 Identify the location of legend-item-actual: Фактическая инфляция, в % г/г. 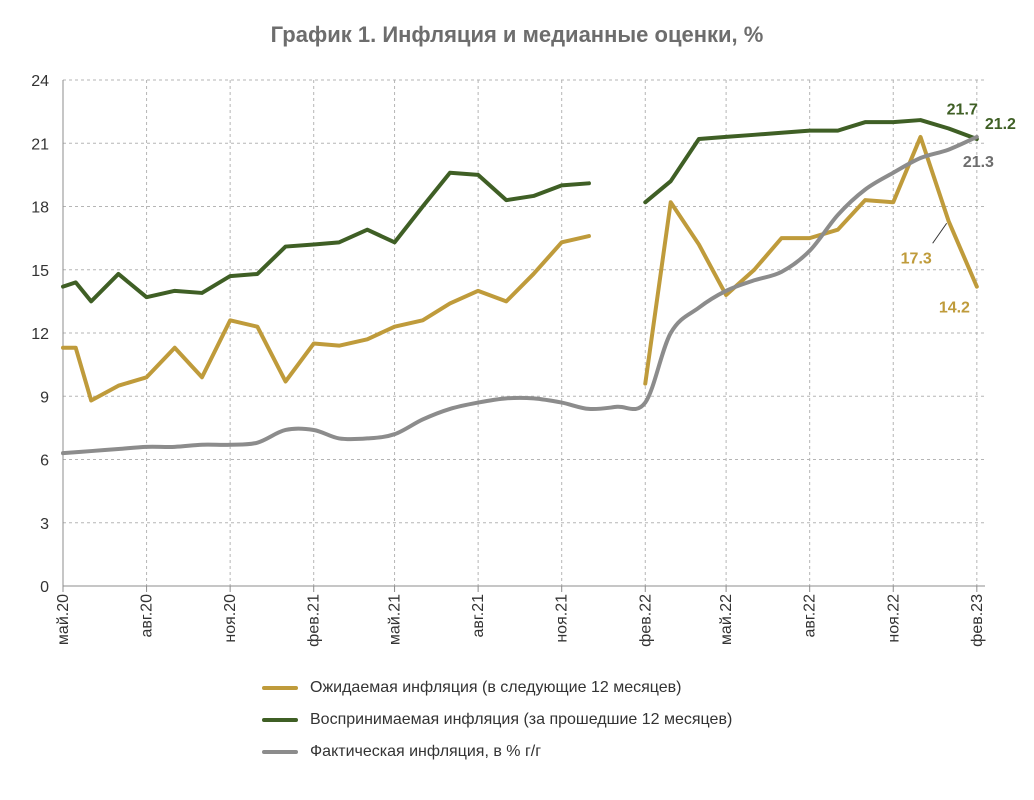
(497, 752).